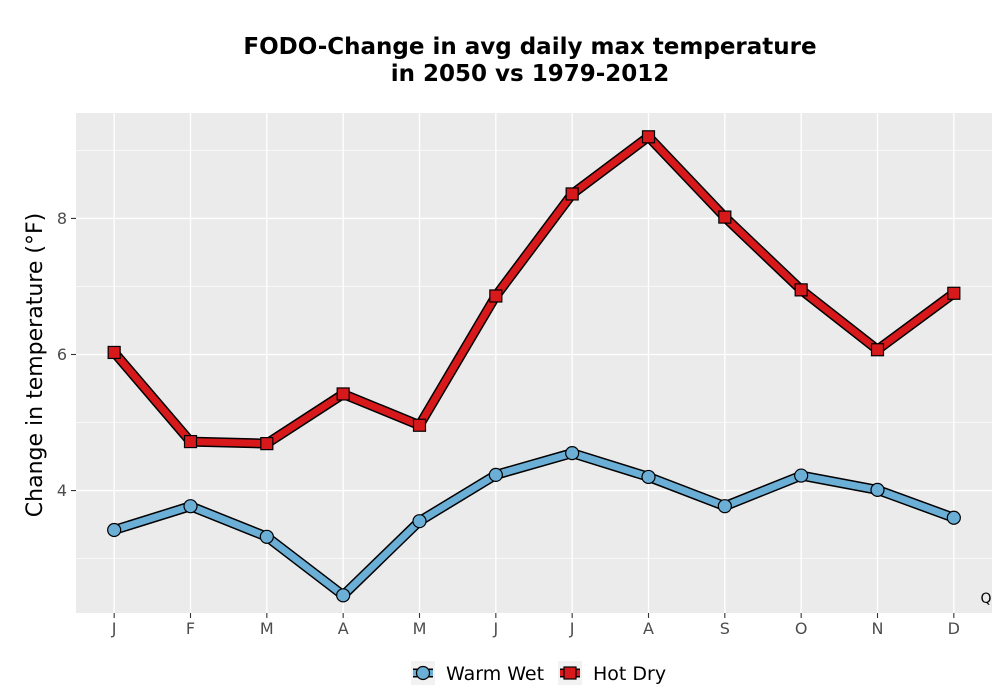 The height and width of the screenshot is (700, 1000). Describe the element at coordinates (629, 674) in the screenshot. I see `legend-label-hot-dry: Hot Dry` at that location.